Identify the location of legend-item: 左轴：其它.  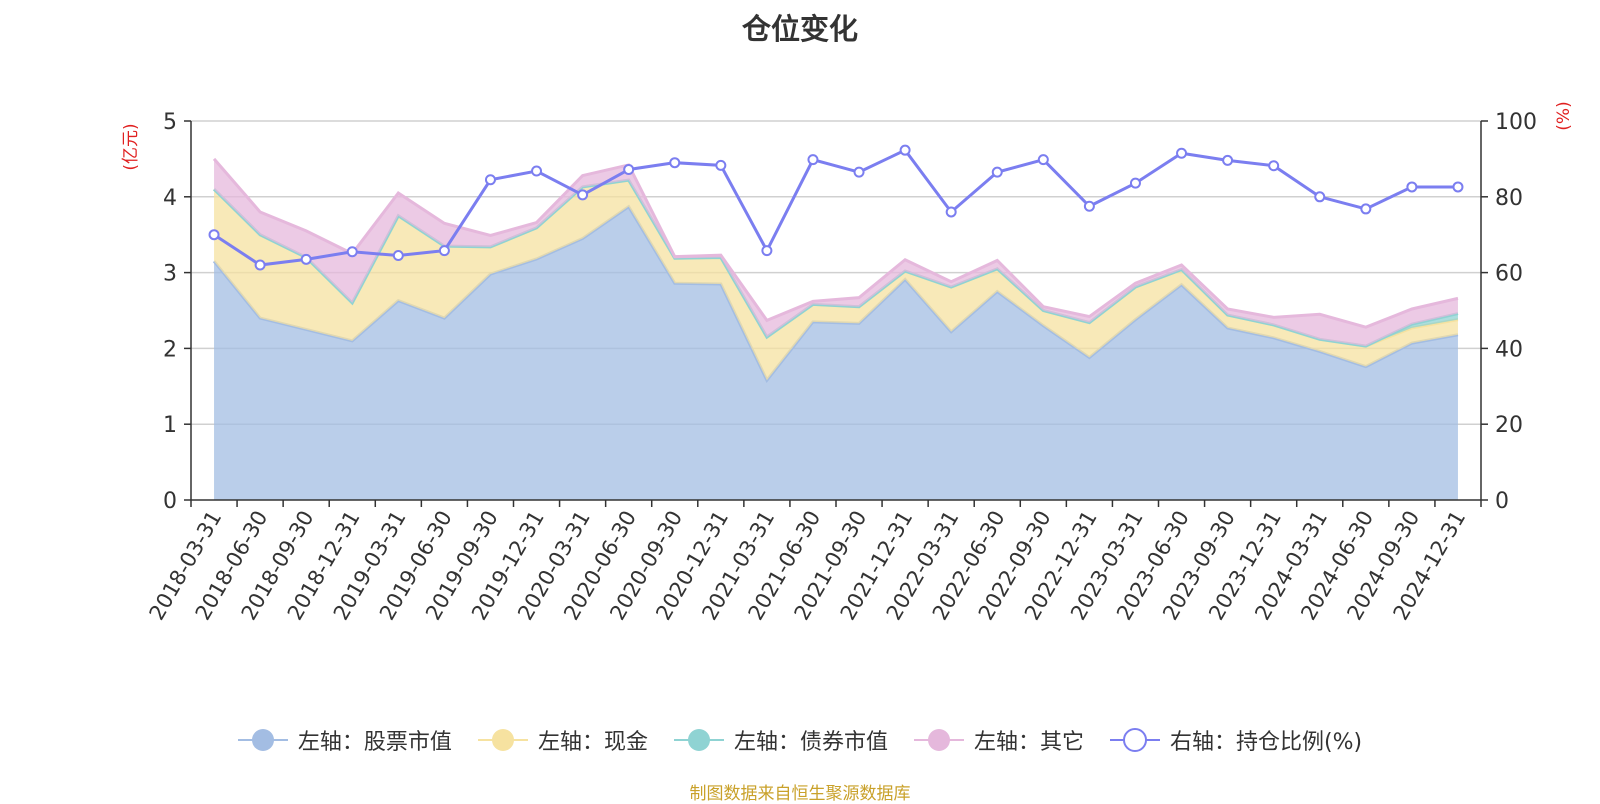
(998, 740).